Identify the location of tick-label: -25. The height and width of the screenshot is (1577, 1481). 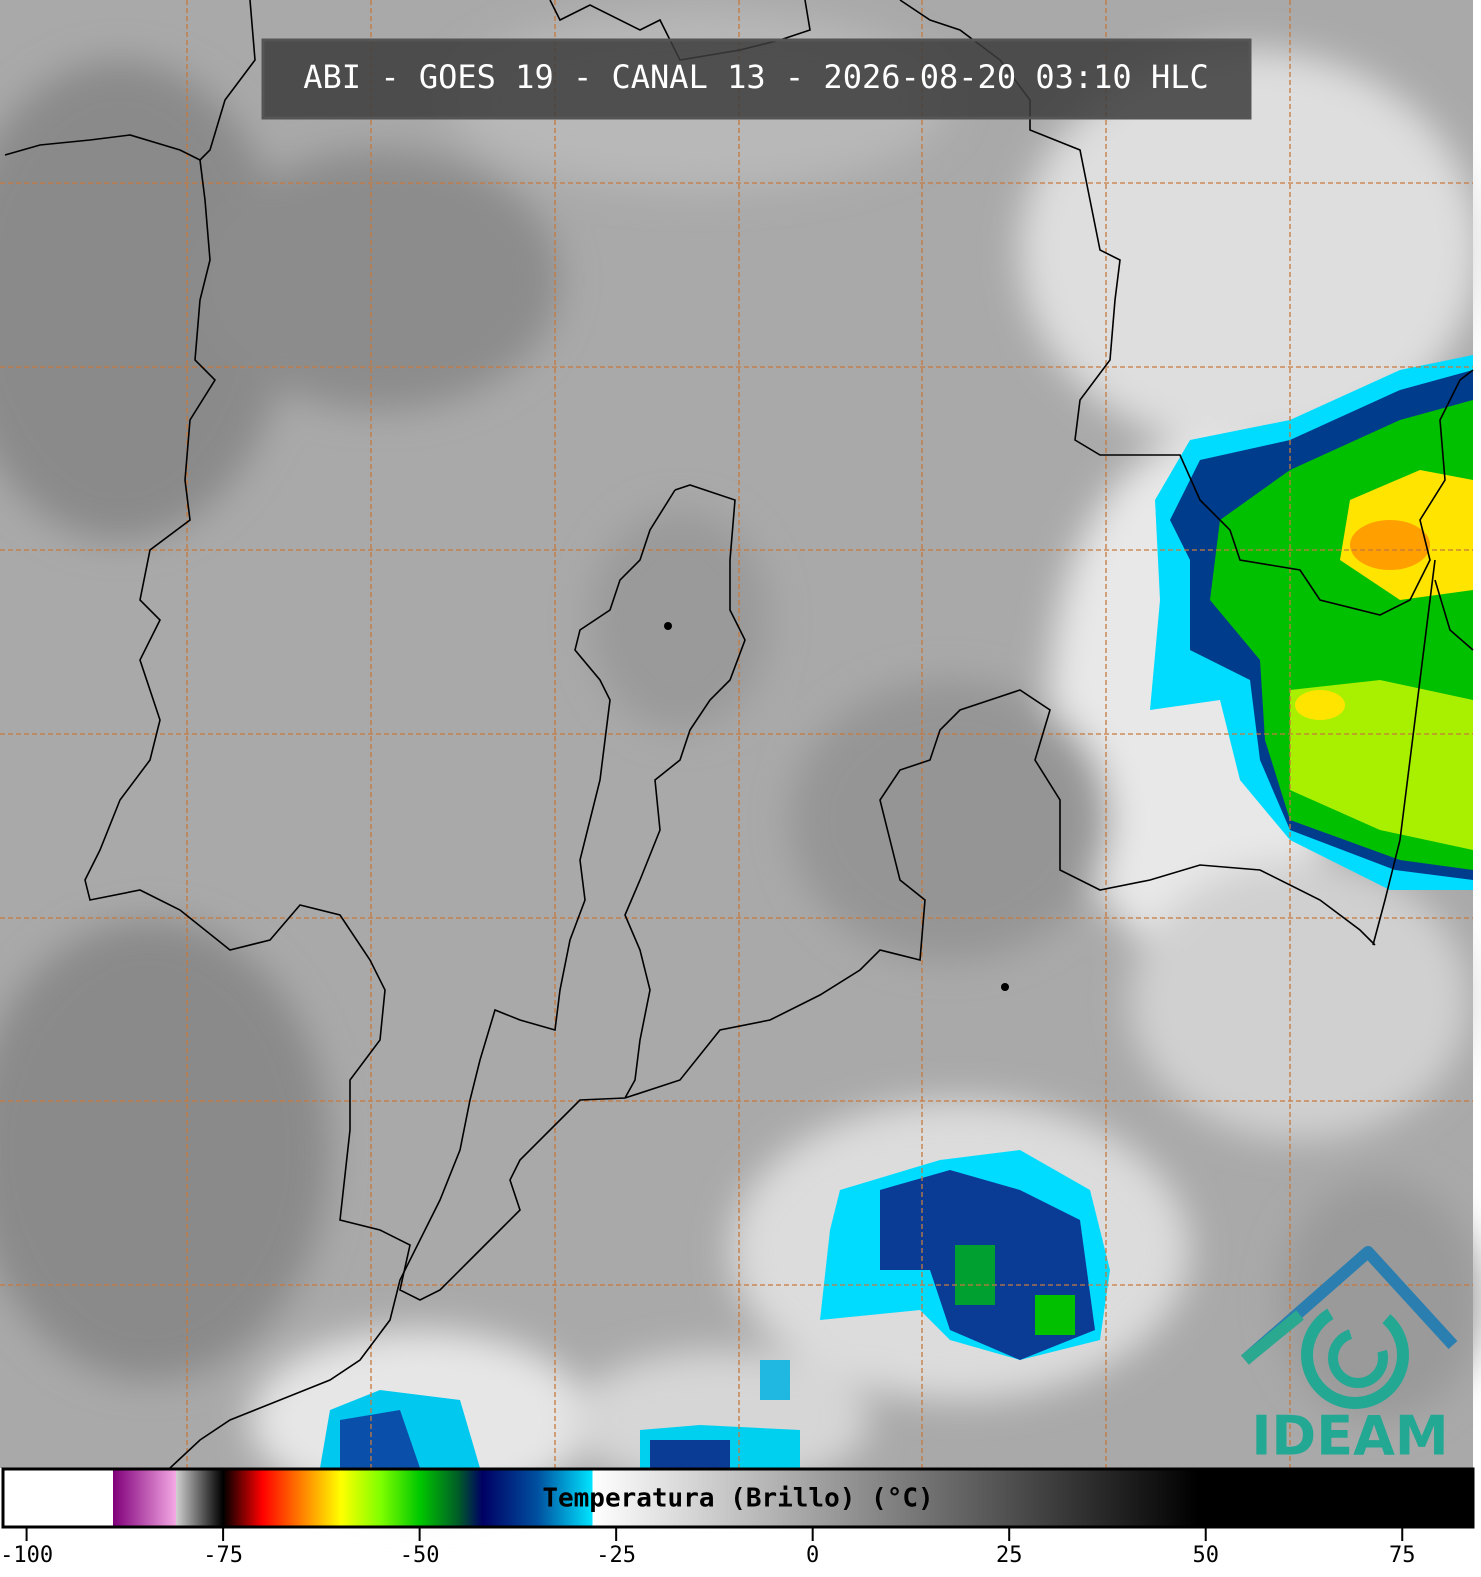
(616, 1555).